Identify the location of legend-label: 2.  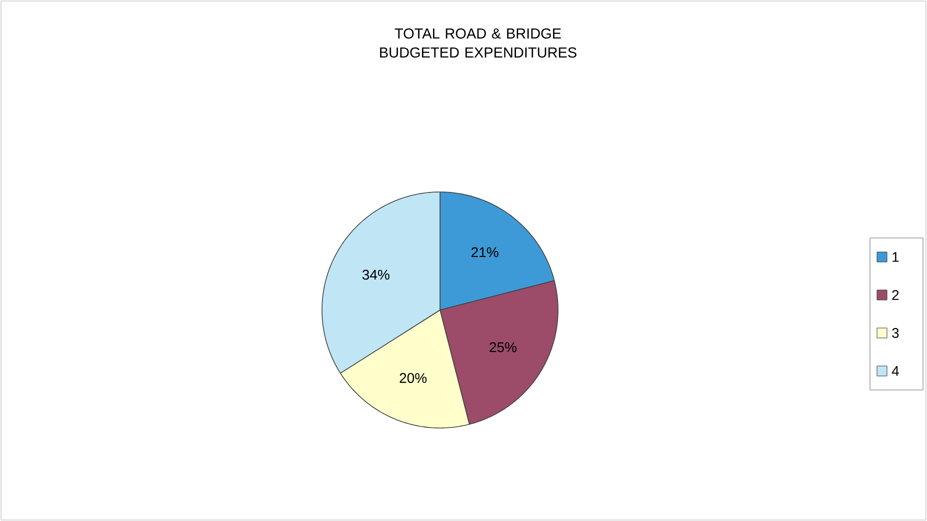
(895, 295).